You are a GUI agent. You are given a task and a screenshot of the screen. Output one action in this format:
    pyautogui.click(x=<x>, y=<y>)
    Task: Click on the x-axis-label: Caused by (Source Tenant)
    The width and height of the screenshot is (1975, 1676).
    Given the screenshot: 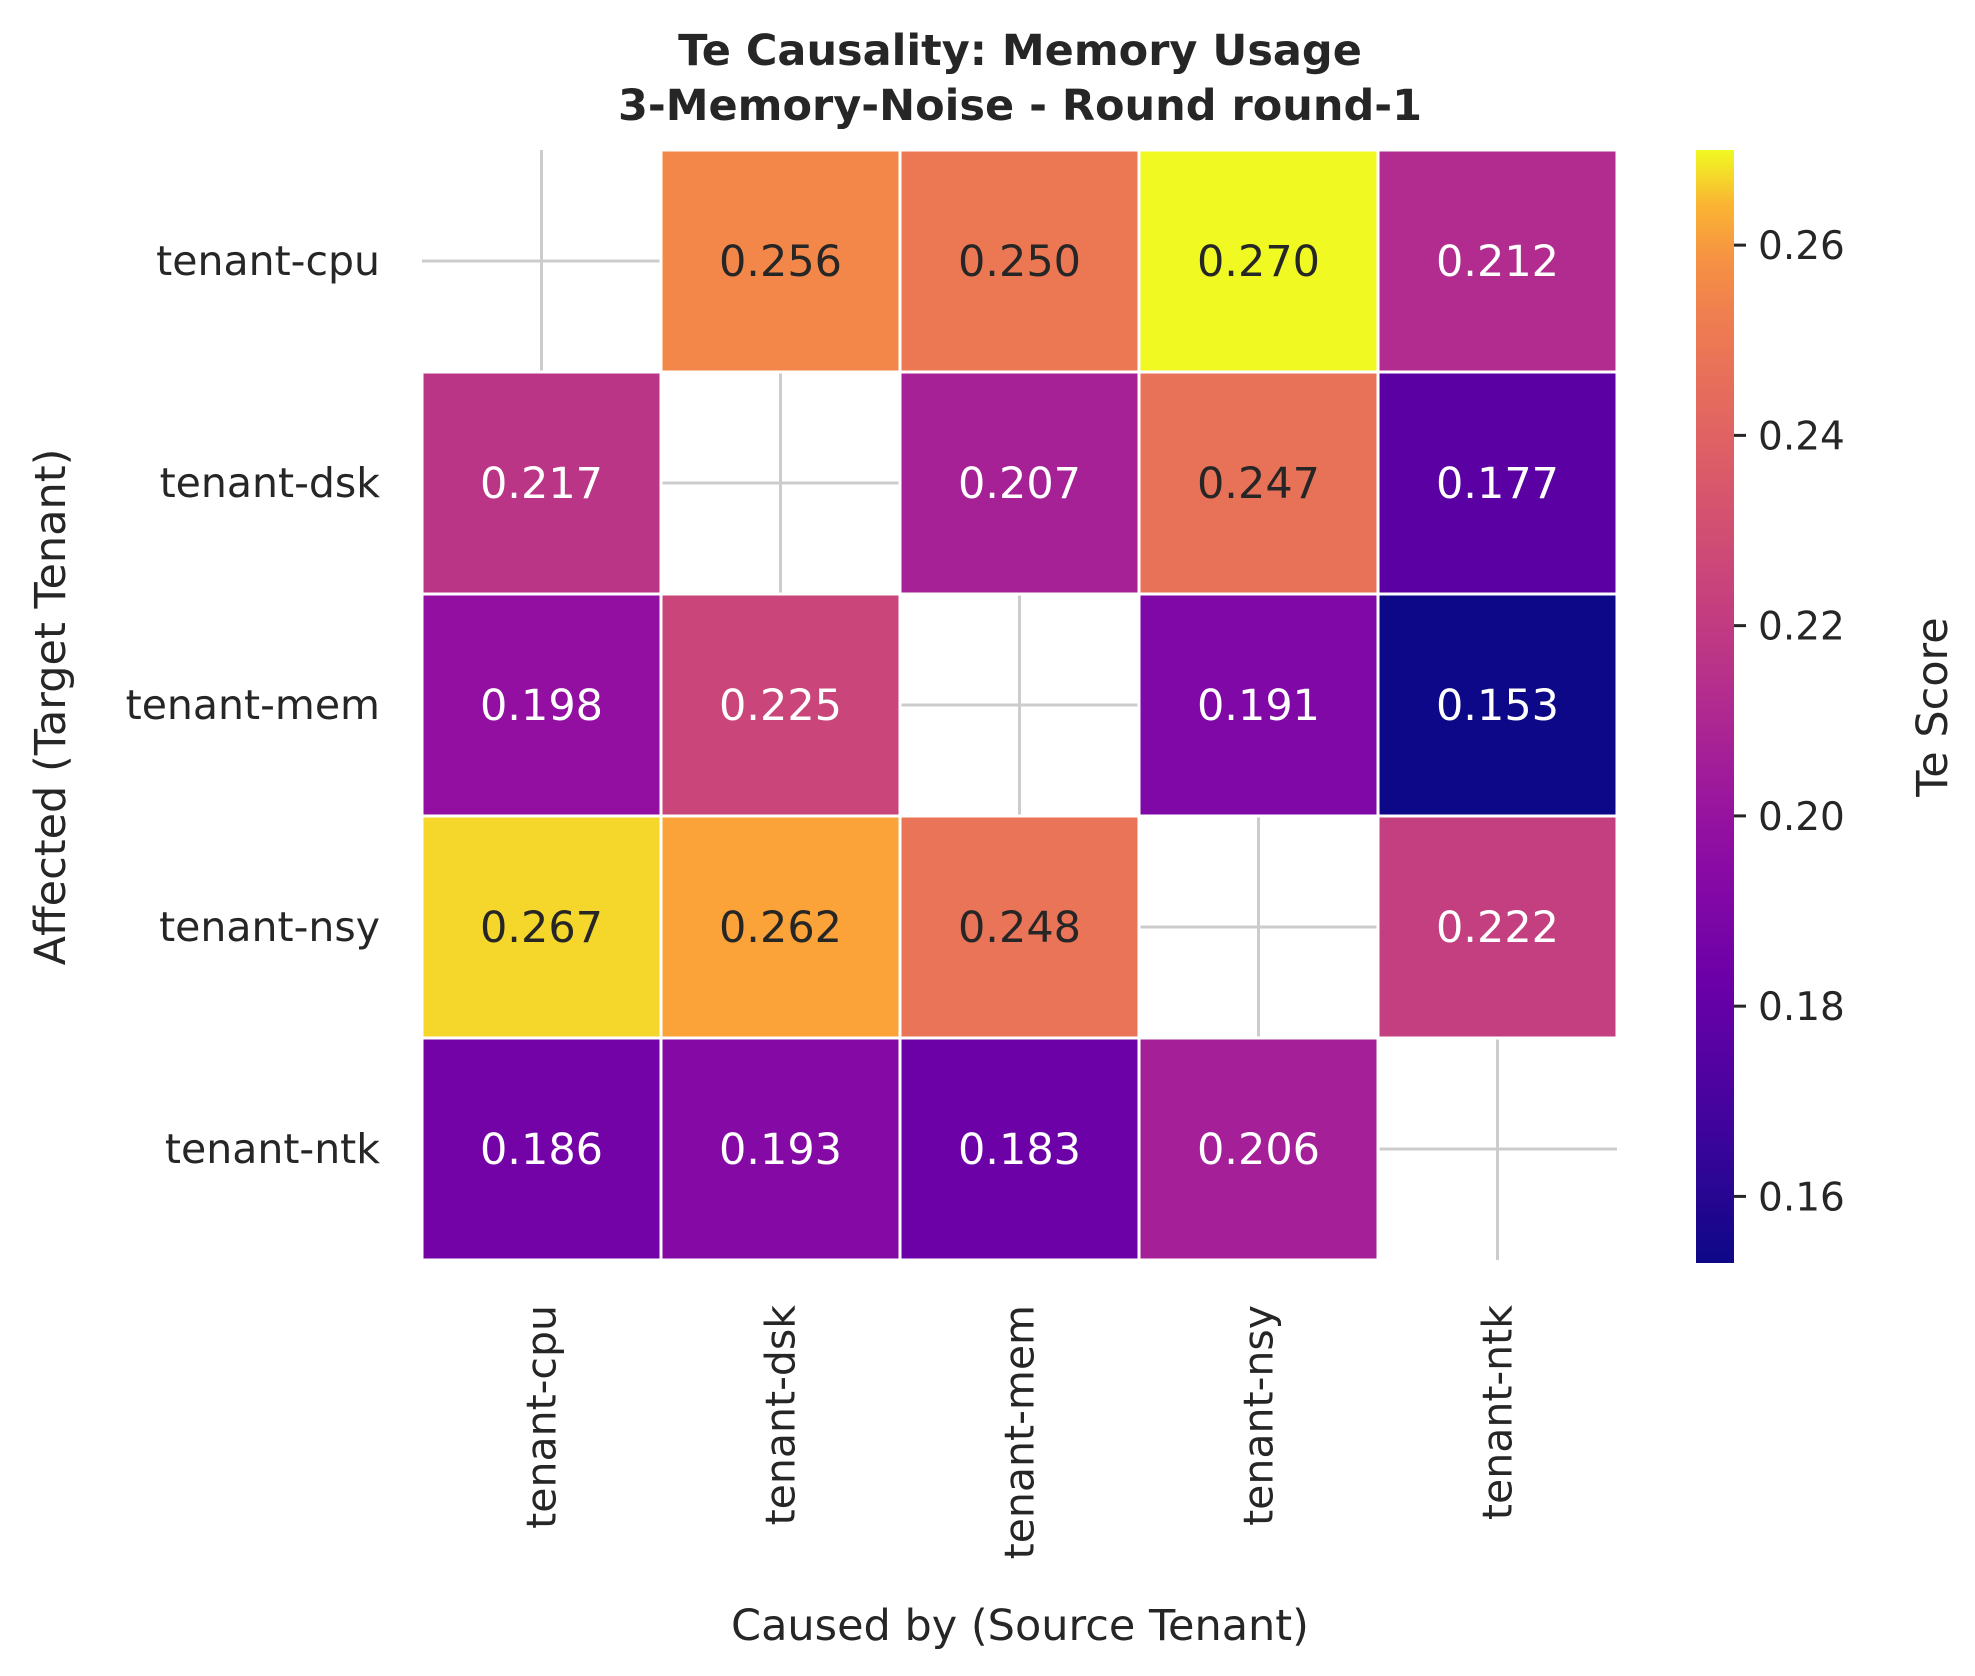 What is the action you would take?
    pyautogui.click(x=1020, y=1626)
    